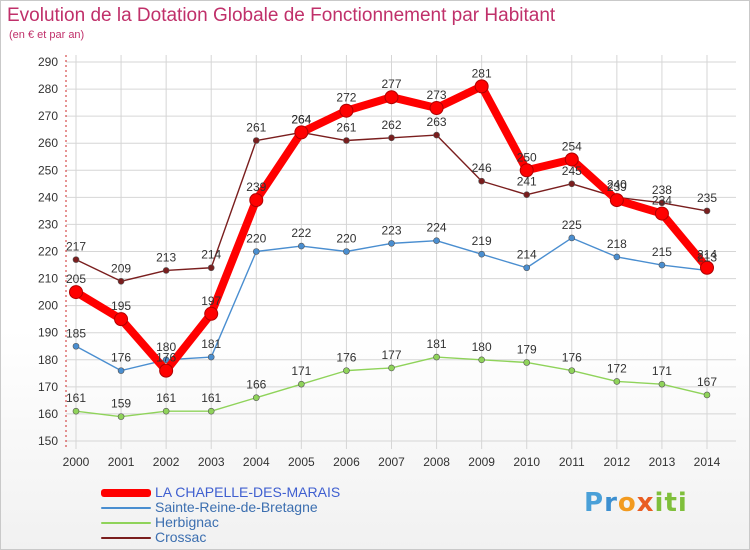 The width and height of the screenshot is (750, 550). What do you see at coordinates (48, 441) in the screenshot?
I see `y-tick-label: 150` at bounding box center [48, 441].